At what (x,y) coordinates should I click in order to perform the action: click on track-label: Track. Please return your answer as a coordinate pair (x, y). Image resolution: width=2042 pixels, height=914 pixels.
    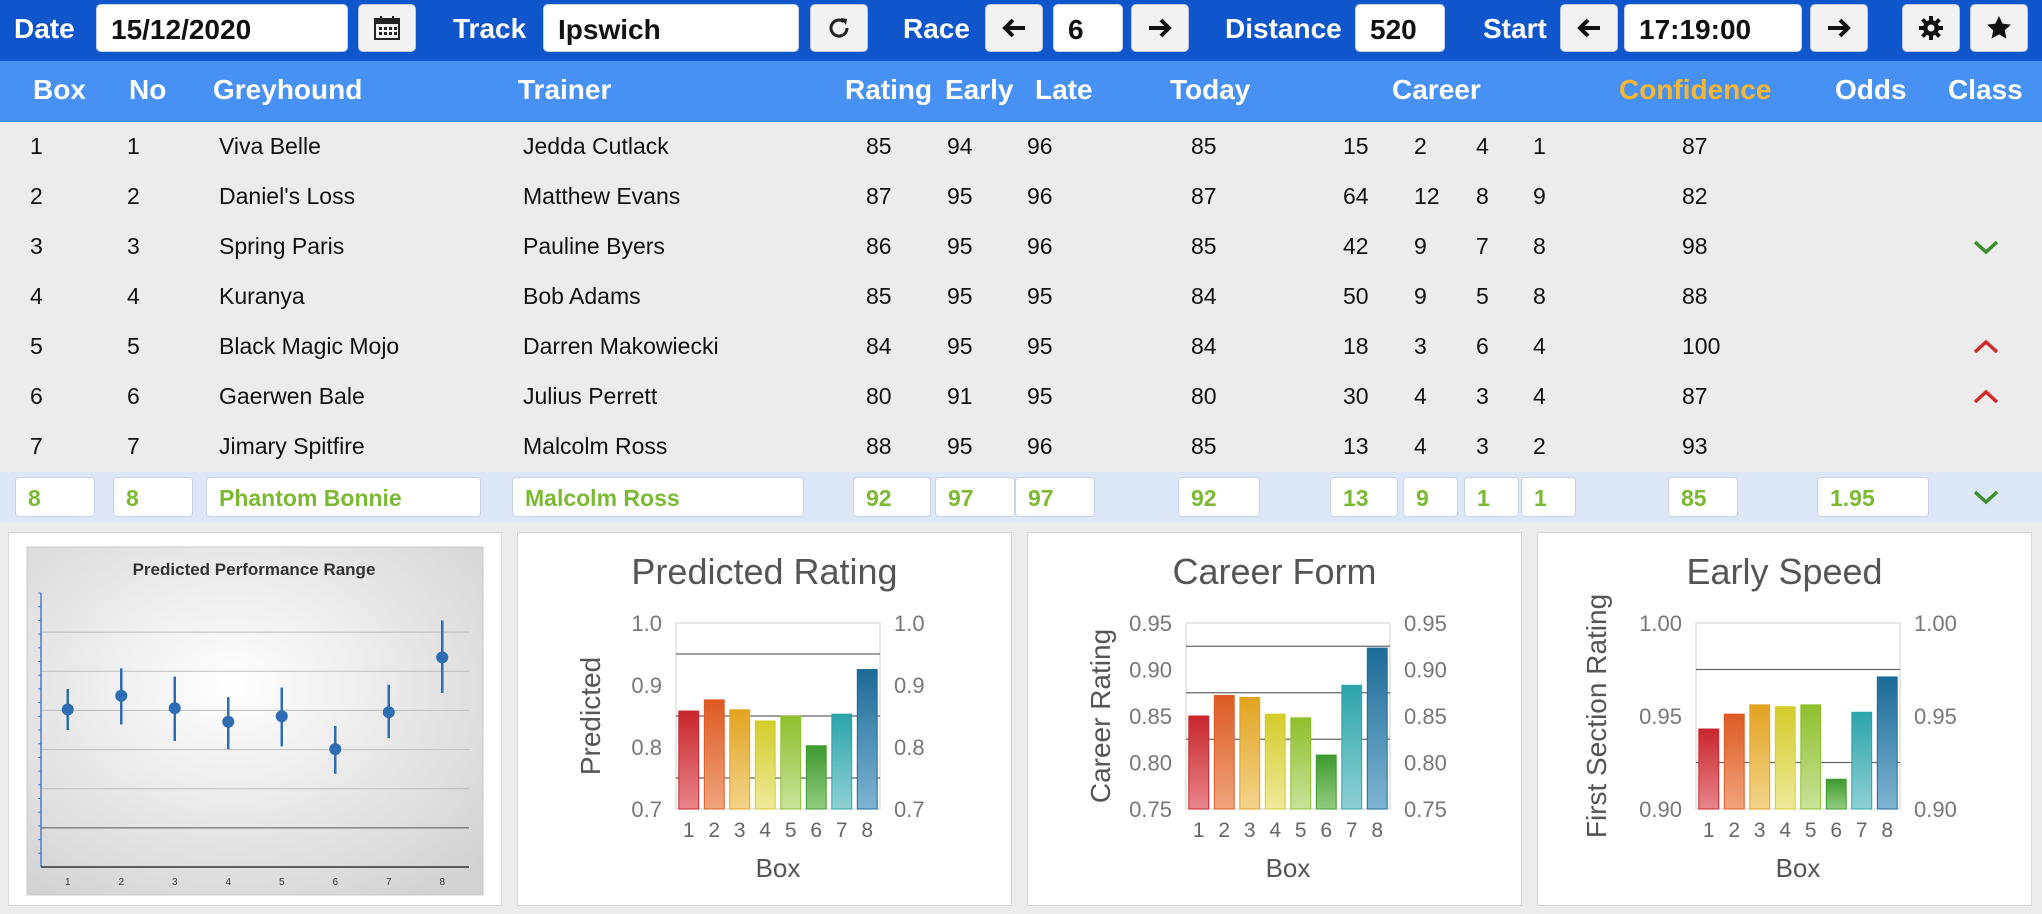
    Looking at the image, I should click on (490, 28).